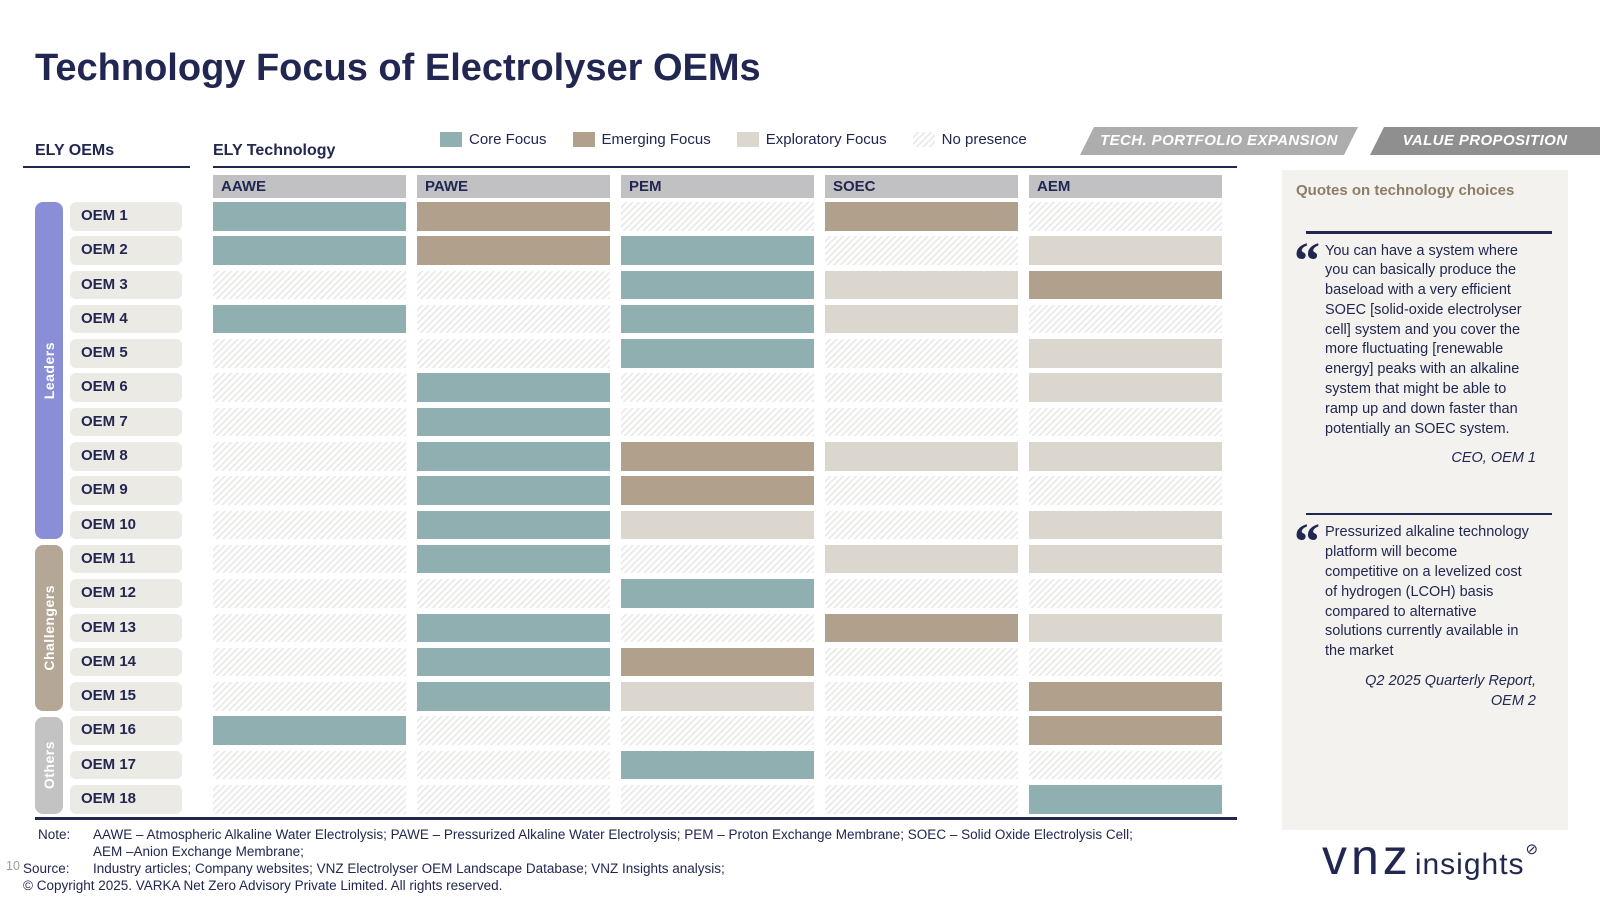 The width and height of the screenshot is (1600, 900). What do you see at coordinates (198, 851) in the screenshot?
I see `footer-note-line2: AEM –Anion Exchange Membrane;` at bounding box center [198, 851].